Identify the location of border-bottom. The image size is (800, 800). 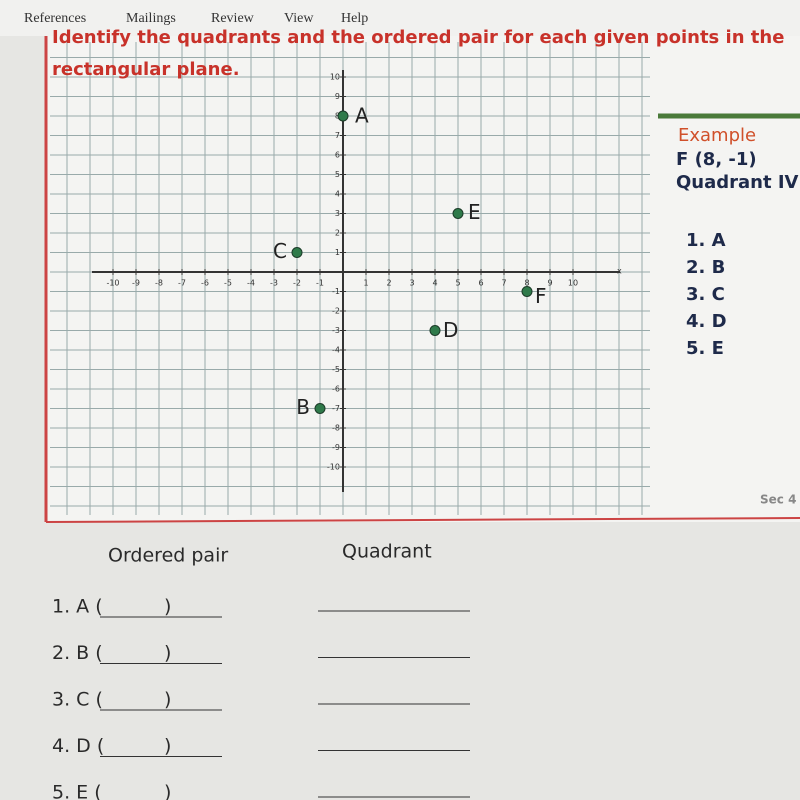
(422, 520).